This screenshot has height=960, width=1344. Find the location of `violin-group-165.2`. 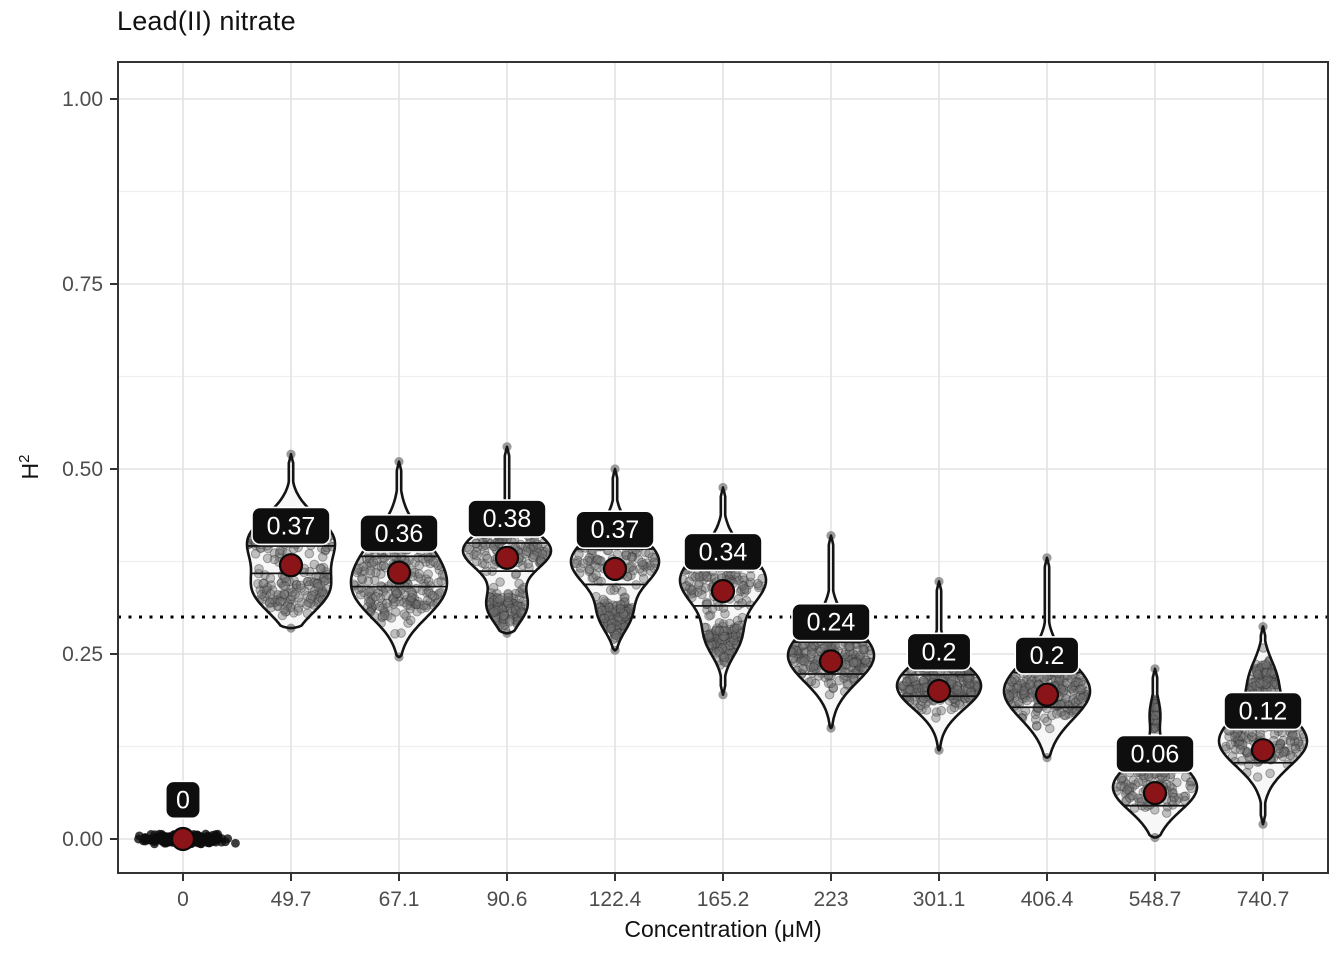

violin-group-165.2 is located at coordinates (723, 591).